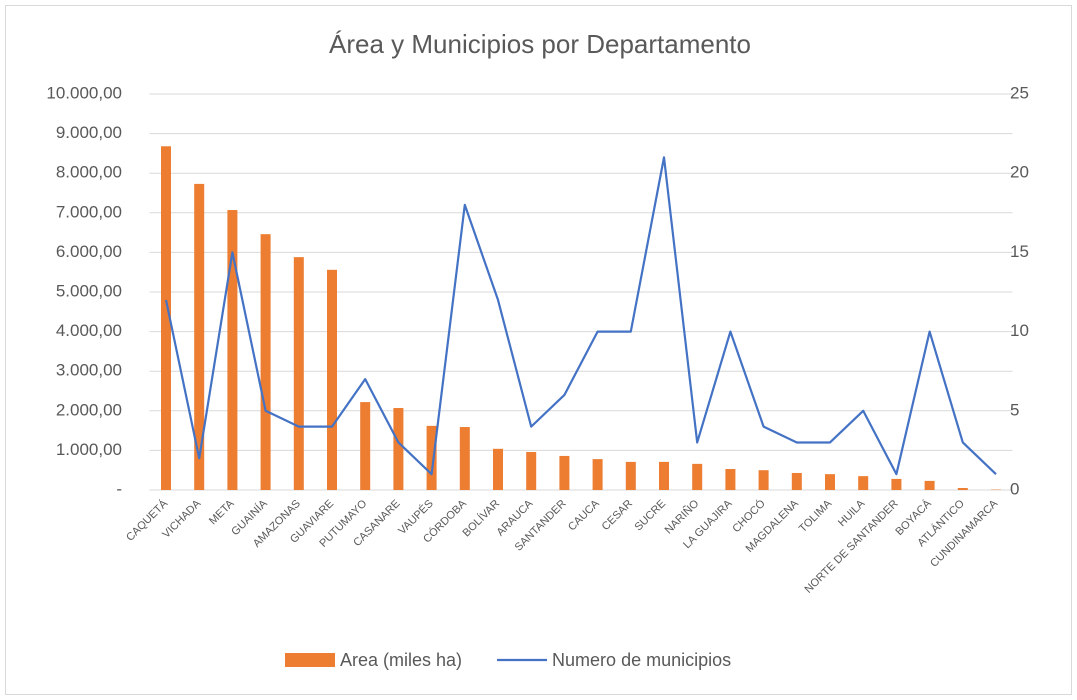 The image size is (1077, 700). Describe the element at coordinates (119, 488) in the screenshot. I see `y-tick-label: -` at that location.